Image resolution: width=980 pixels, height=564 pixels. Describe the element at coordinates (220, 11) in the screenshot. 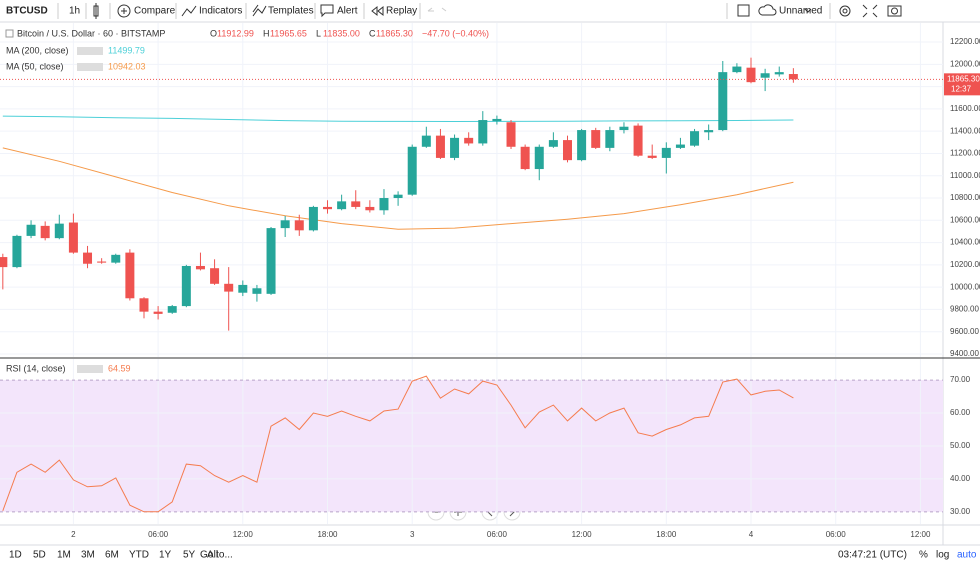

I see `indicators-button: Indicators` at that location.